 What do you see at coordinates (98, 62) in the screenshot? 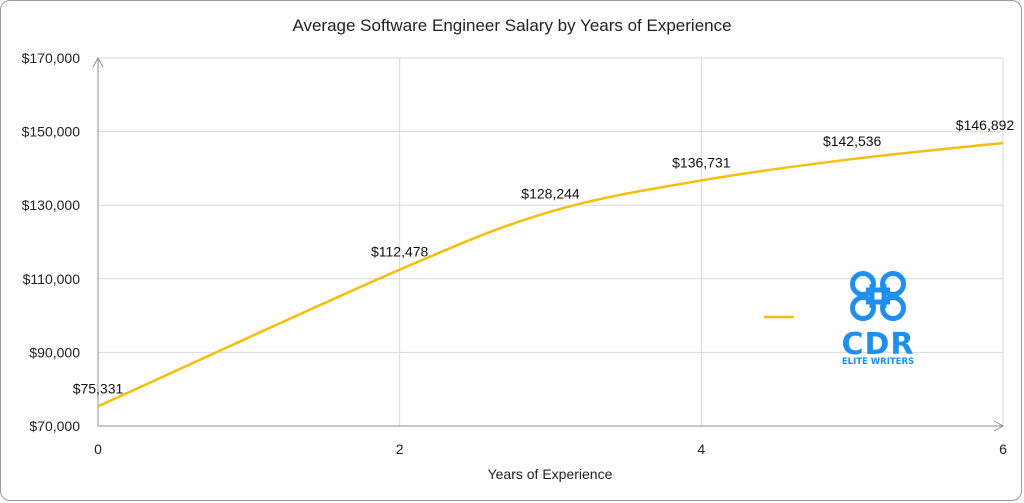
I see `y-axis-arrow` at bounding box center [98, 62].